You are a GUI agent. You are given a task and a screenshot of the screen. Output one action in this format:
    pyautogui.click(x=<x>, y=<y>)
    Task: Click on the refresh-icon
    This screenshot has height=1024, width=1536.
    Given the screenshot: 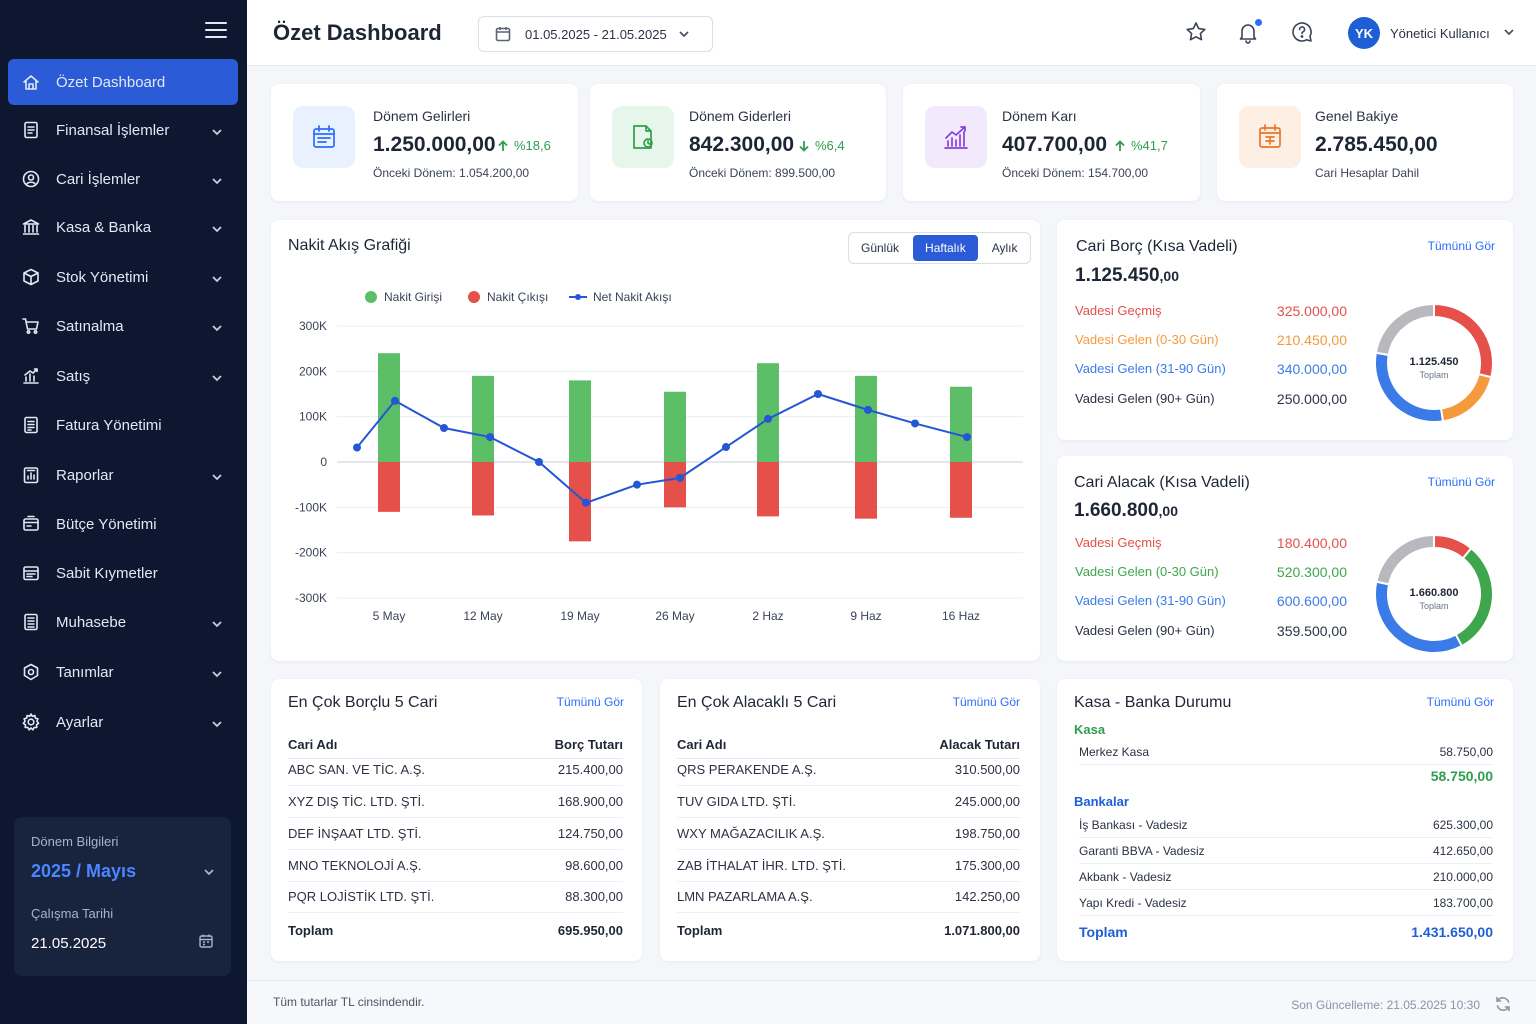 What is the action you would take?
    pyautogui.click(x=1503, y=1004)
    